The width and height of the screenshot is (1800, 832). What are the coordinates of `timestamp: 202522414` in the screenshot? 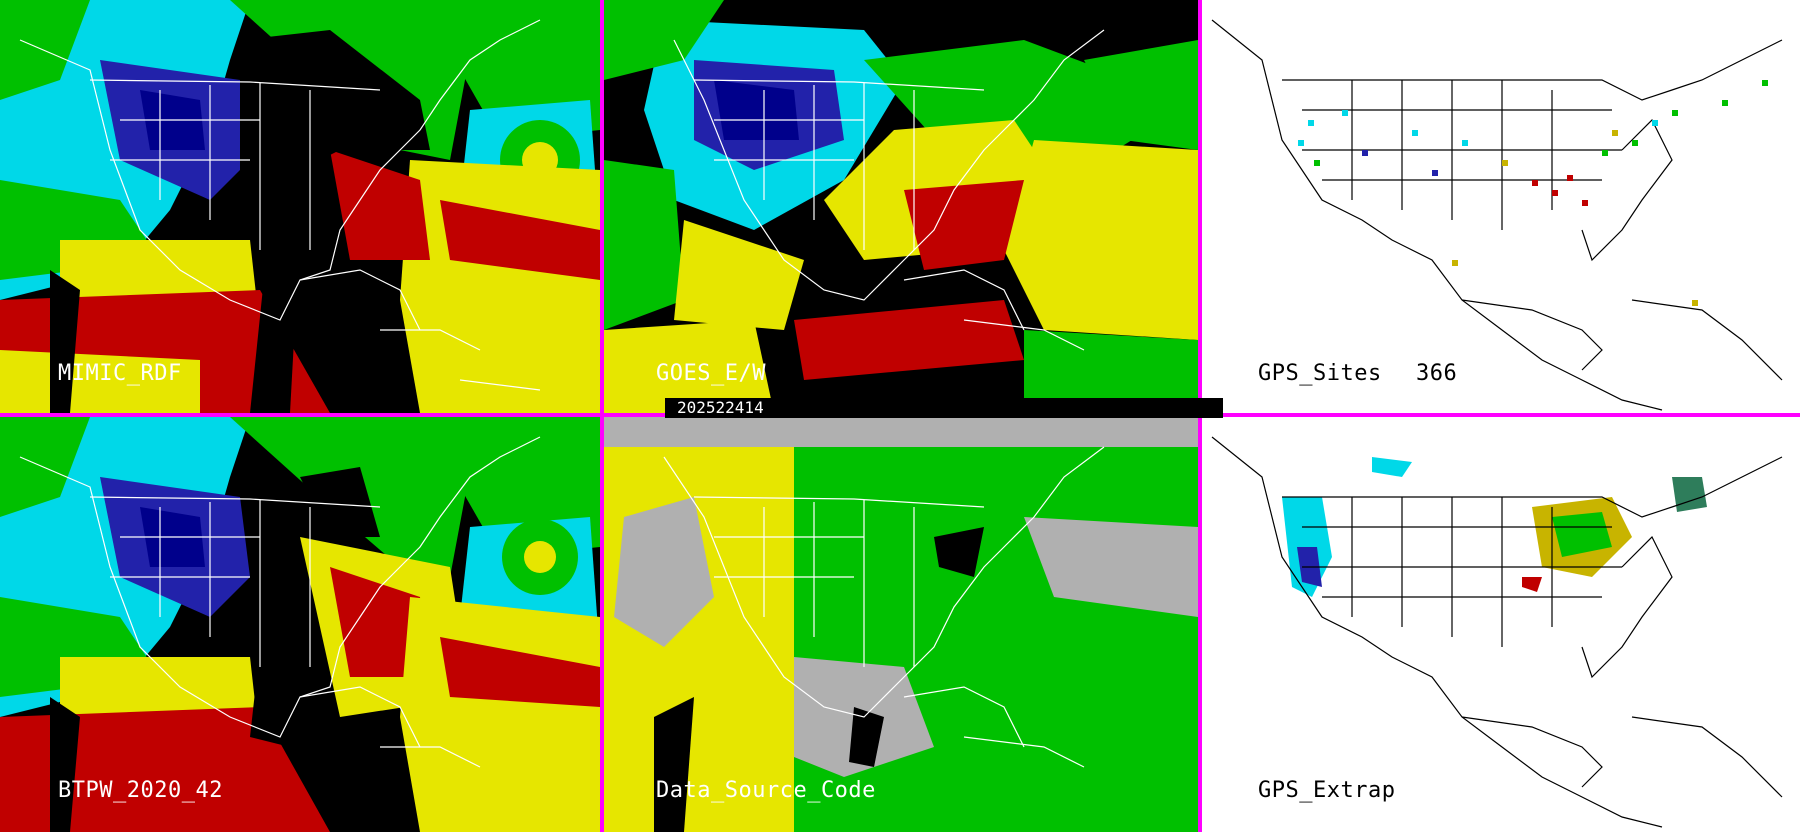 It's located at (720, 407).